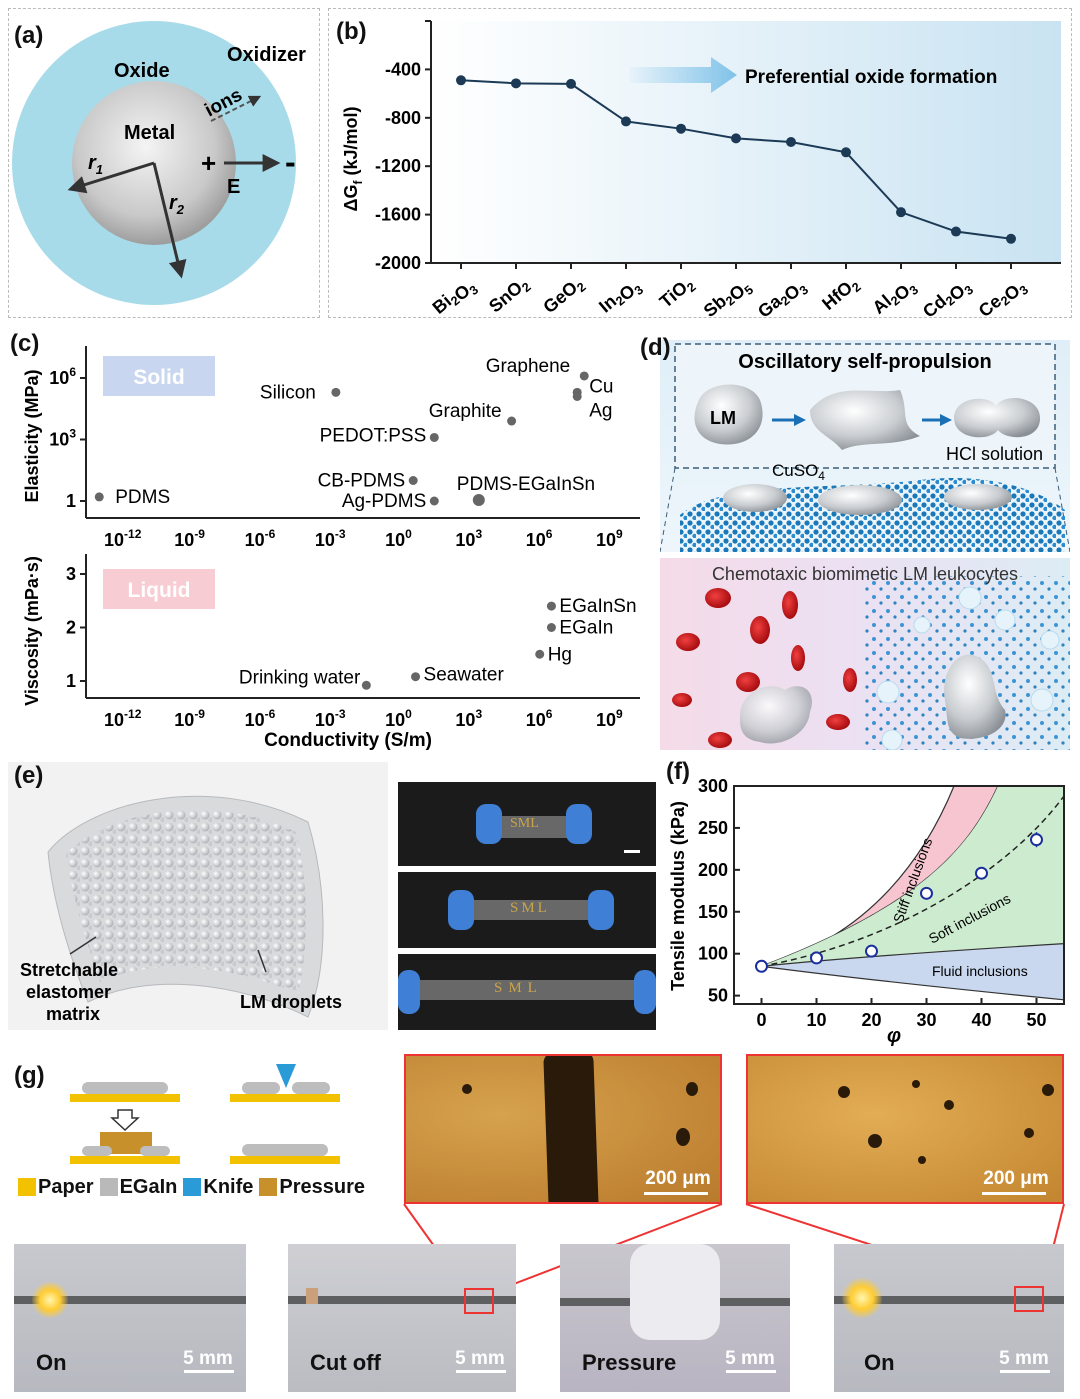  I want to click on elastomer-illustration: Stretchable elastomer matrix LM droplets, so click(181, 909).